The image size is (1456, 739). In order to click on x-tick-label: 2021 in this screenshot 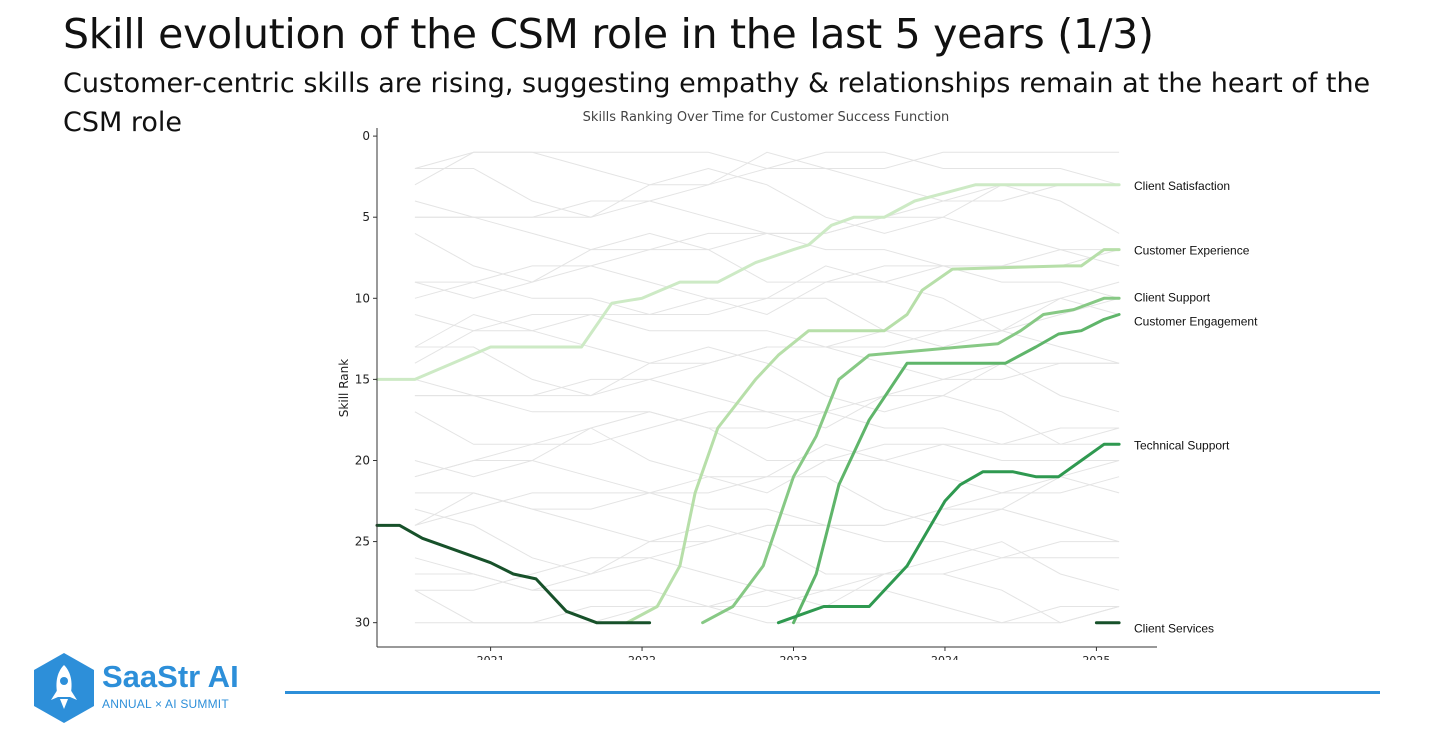, I will do `click(491, 657)`.